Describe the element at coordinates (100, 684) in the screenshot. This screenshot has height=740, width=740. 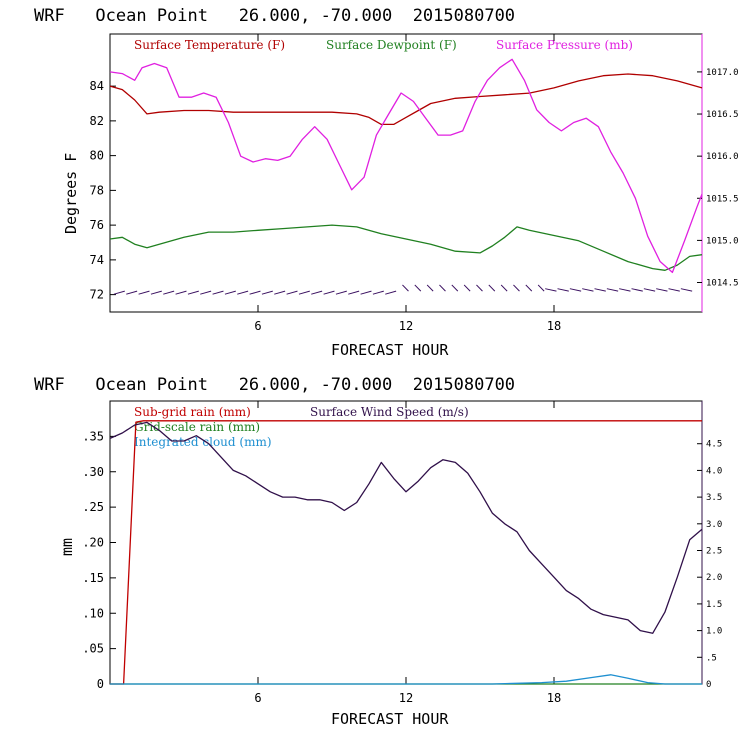
I see `bottom-ytick-label: 0` at that location.